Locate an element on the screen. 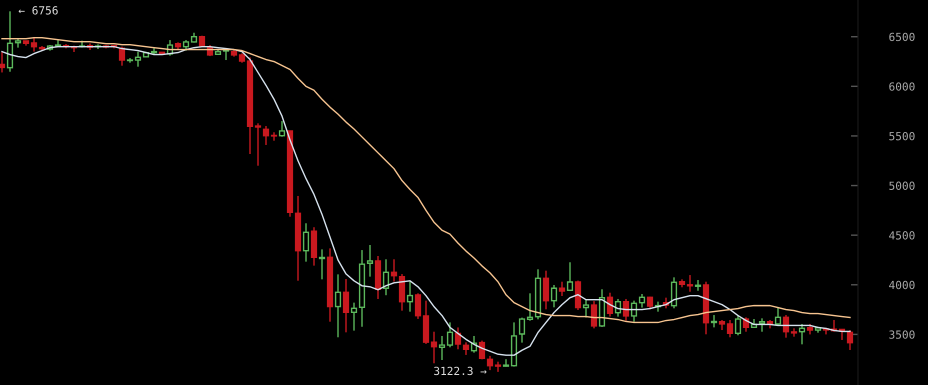 This screenshot has height=385, width=928. y-tick-label: 4000 is located at coordinates (902, 285).